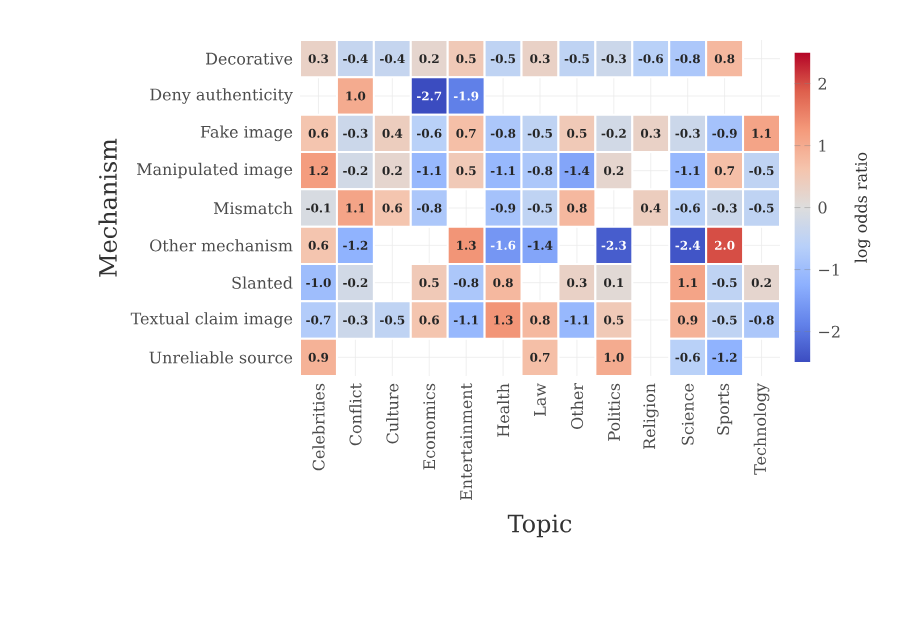 This screenshot has width=914, height=632. I want to click on y-axis-title: Mechanism, so click(107, 207).